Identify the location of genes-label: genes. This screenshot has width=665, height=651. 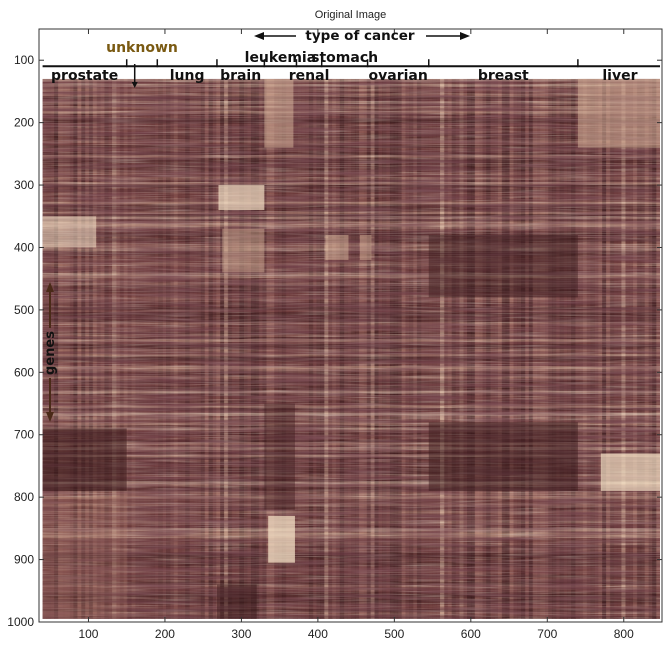
(50, 353).